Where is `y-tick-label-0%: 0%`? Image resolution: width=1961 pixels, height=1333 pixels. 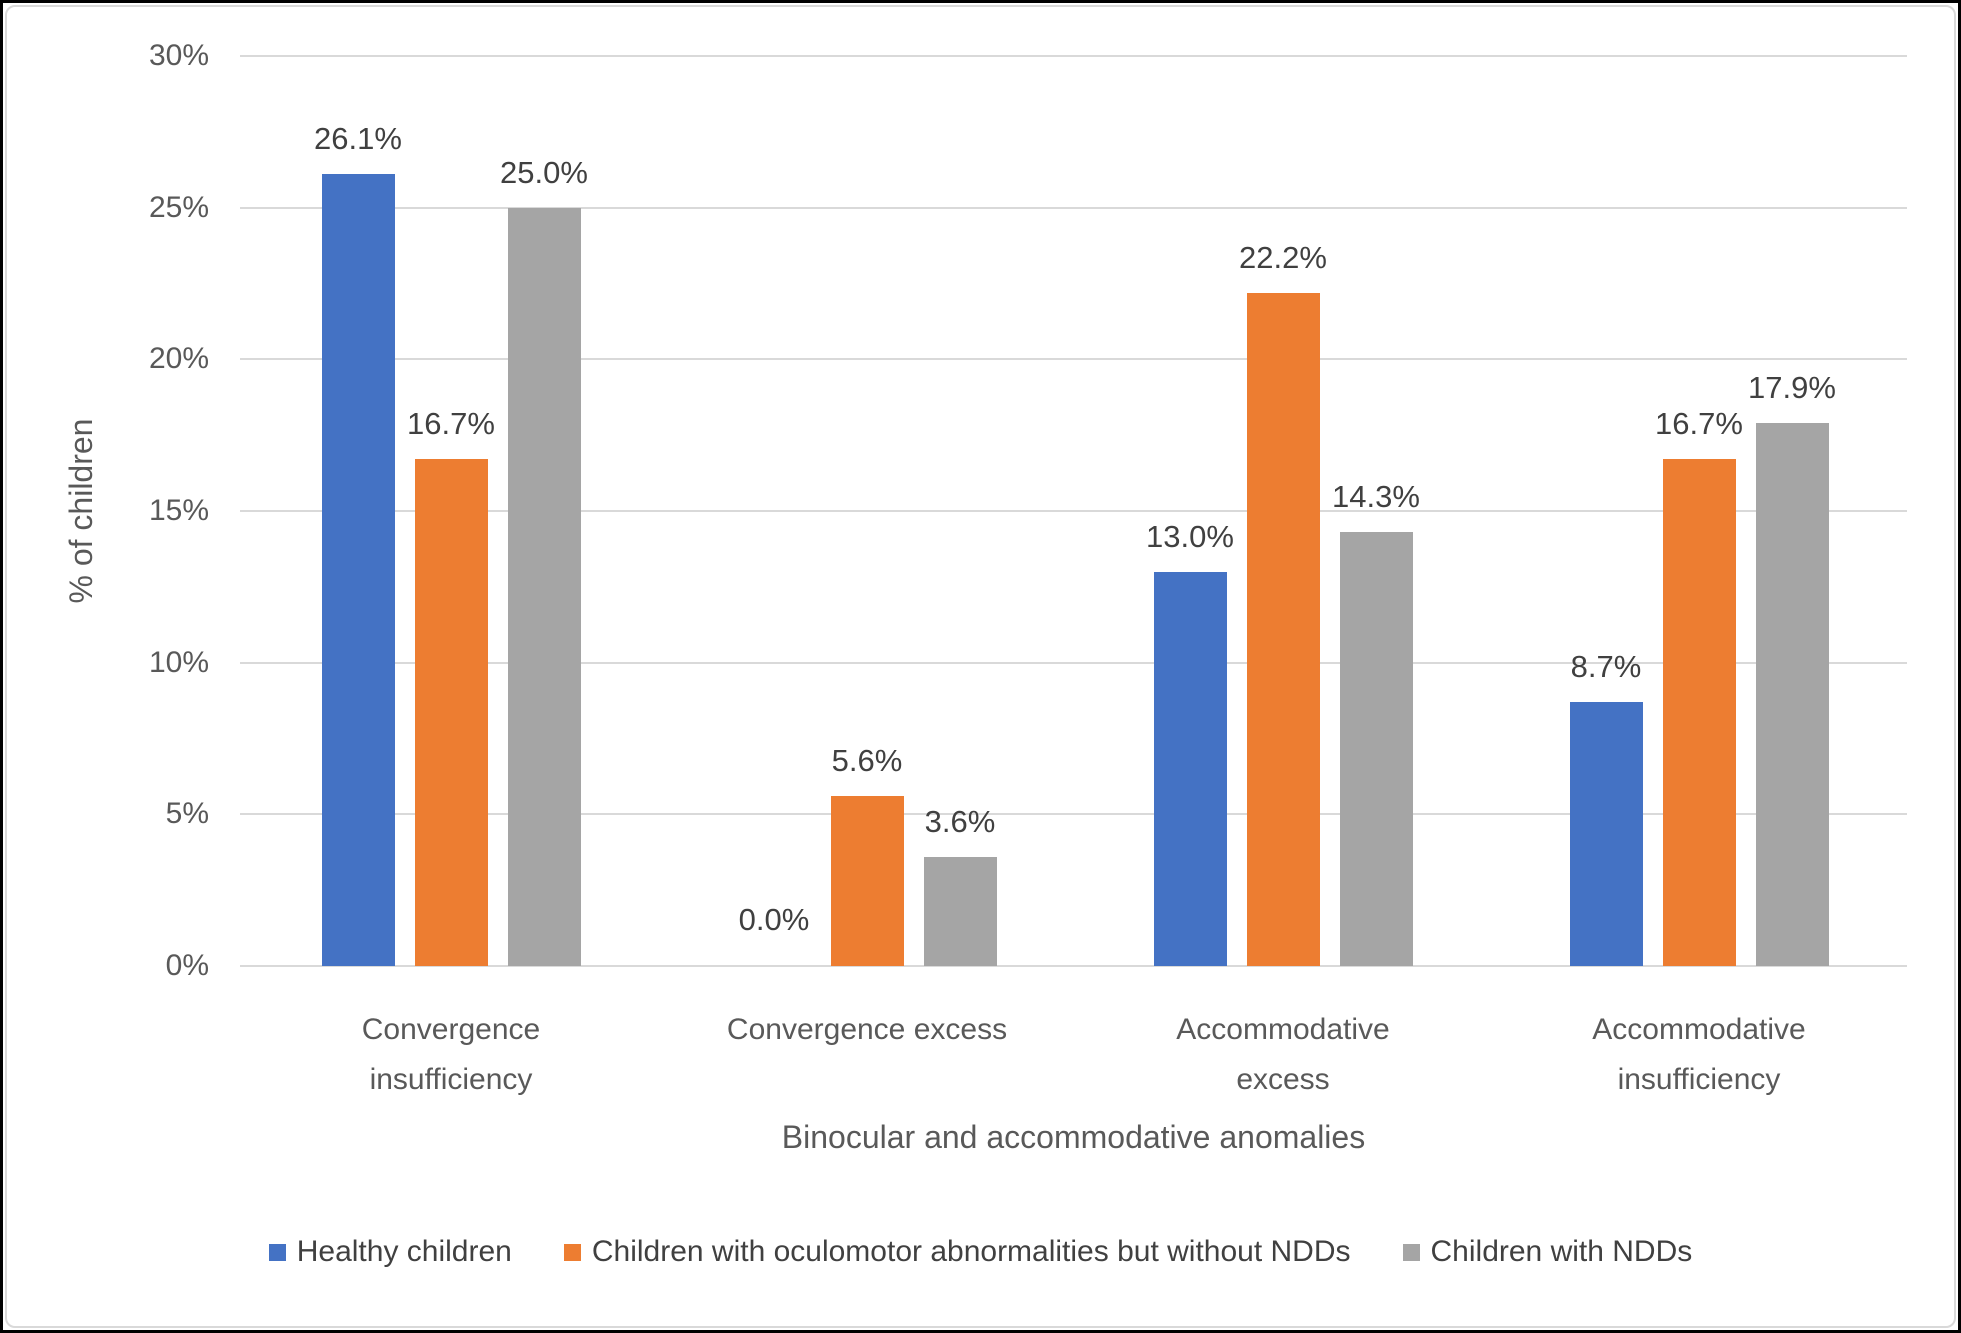
y-tick-label-0%: 0% is located at coordinates (187, 965).